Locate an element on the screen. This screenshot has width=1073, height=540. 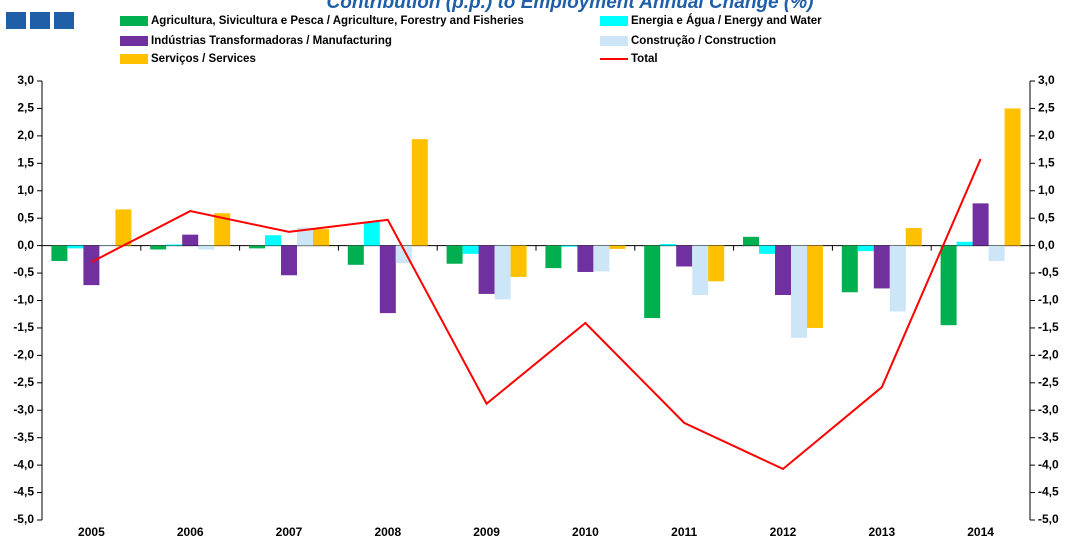
y2-tick-label: -4,5 is located at coordinates (1048, 492).